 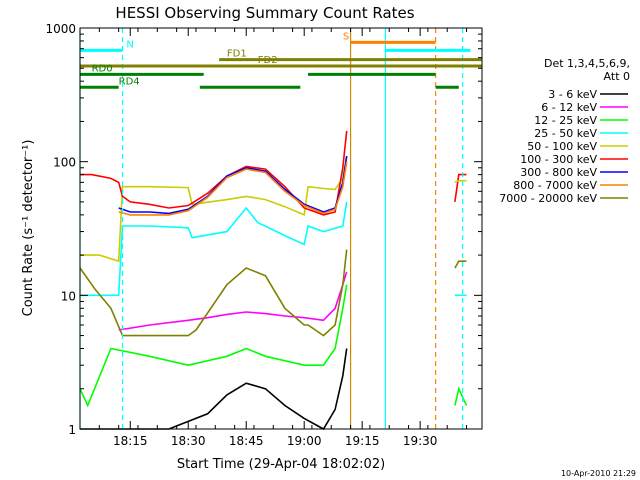 I want to click on legend-header-line-1: Det 1,3,4,5,6,9,, so click(x=587, y=63).